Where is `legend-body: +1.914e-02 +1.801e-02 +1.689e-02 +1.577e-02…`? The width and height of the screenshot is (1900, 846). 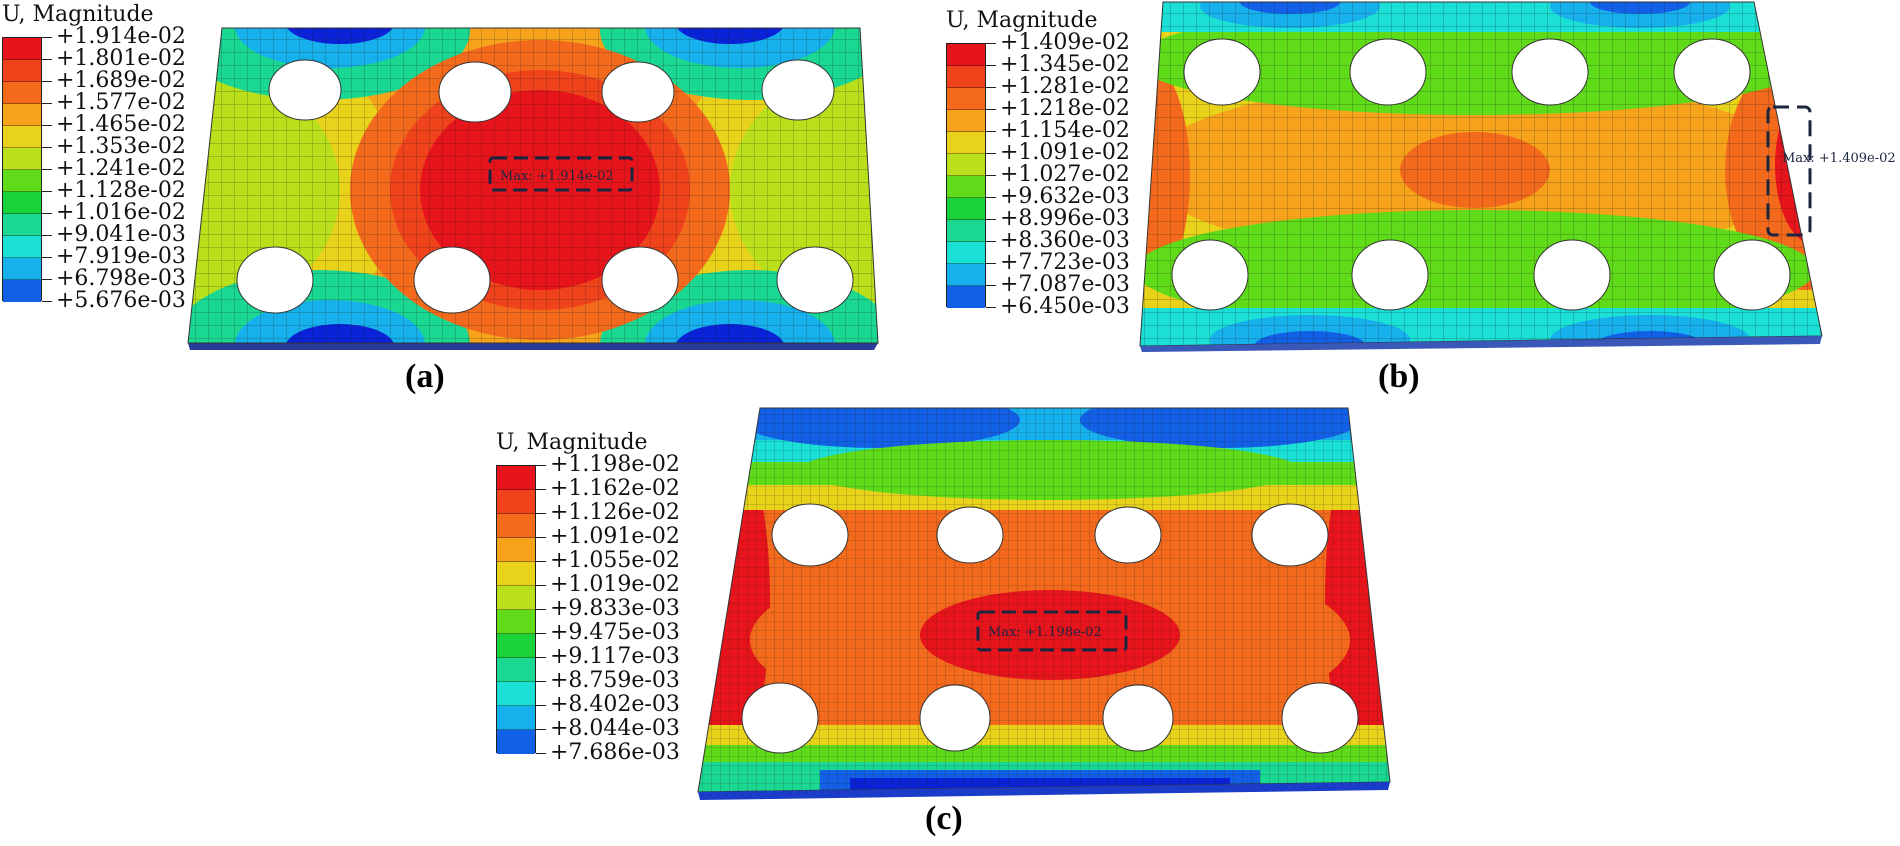 legend-body: +1.914e-02 +1.801e-02 +1.689e-02 +1.577e-02… is located at coordinates (94, 169).